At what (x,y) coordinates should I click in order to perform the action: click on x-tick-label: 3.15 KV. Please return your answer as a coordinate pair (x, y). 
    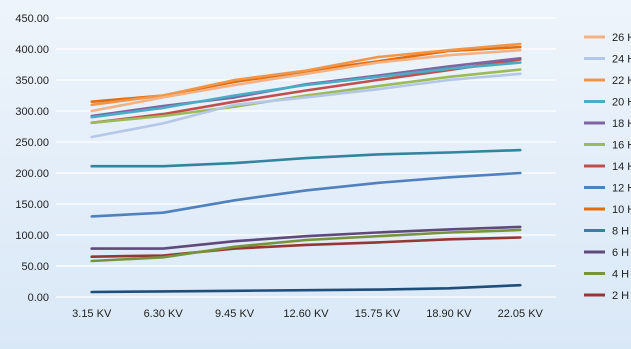
    Looking at the image, I should click on (92, 314).